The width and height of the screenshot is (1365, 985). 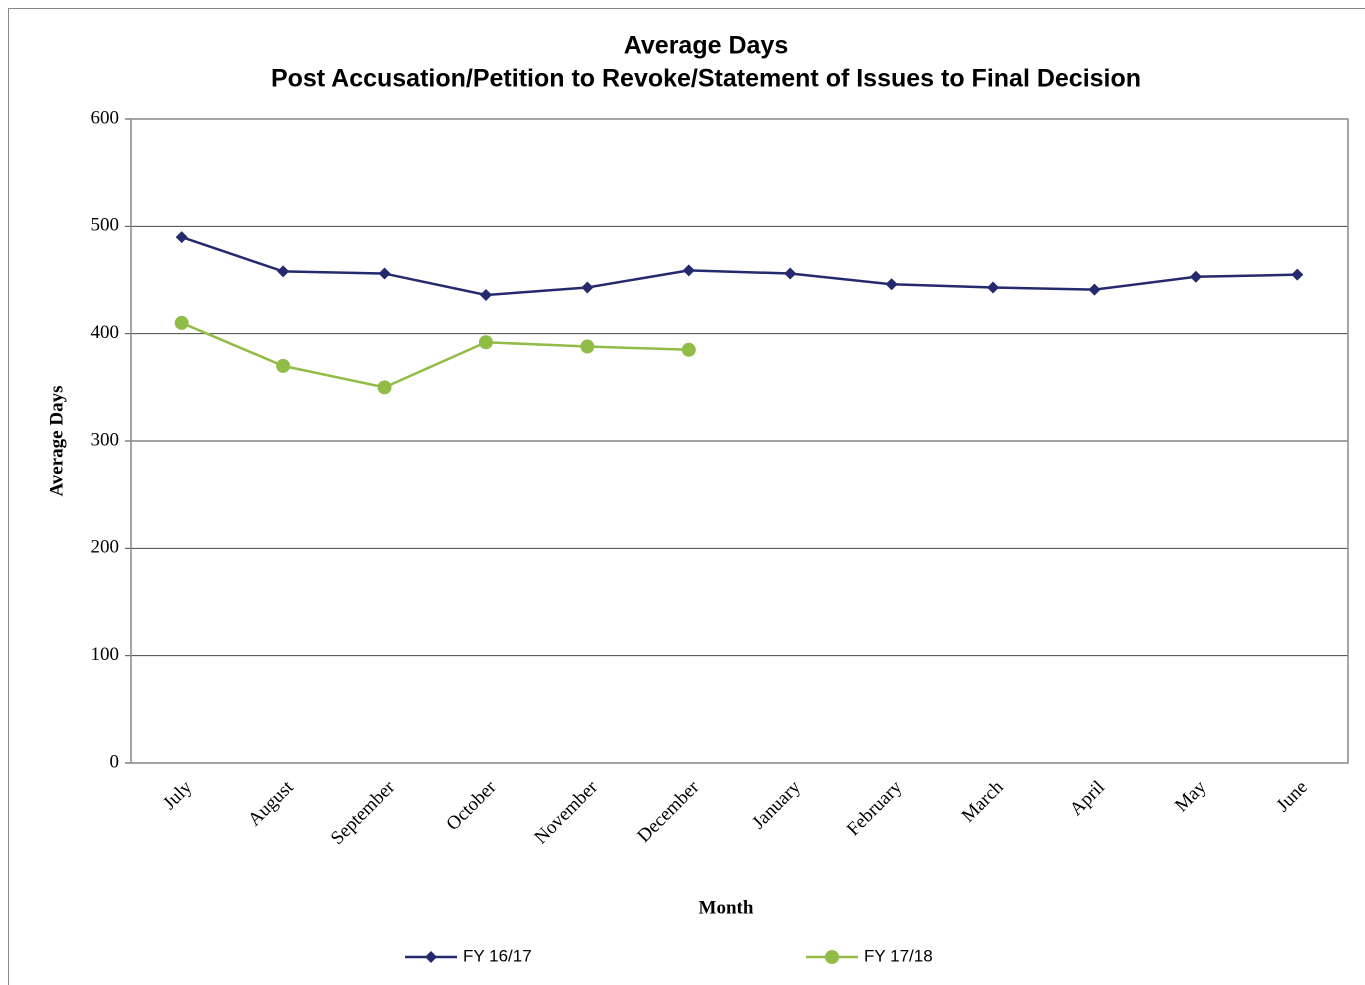 I want to click on y-tick-label: 300, so click(x=105, y=439).